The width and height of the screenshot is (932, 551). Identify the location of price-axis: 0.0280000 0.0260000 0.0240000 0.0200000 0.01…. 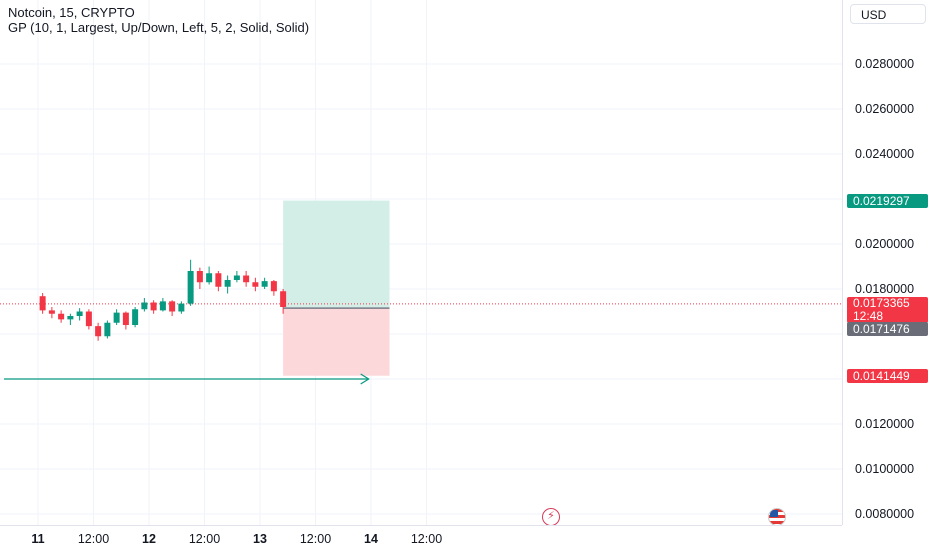
(887, 262).